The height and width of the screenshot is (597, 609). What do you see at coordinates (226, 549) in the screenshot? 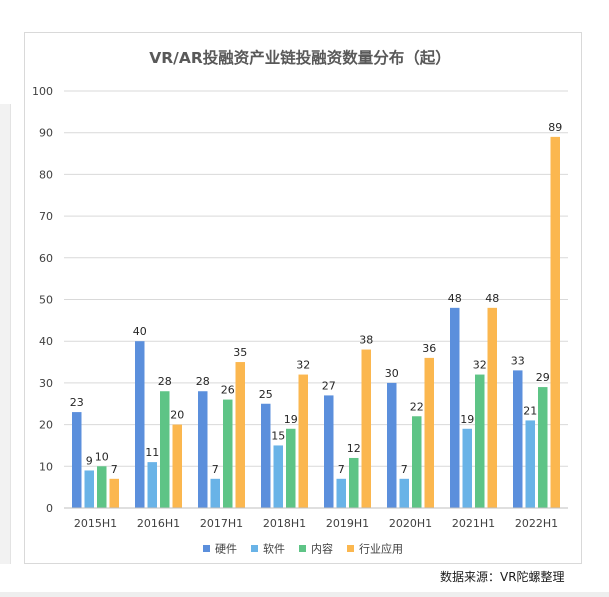
I see `legend-label: 硬件` at bounding box center [226, 549].